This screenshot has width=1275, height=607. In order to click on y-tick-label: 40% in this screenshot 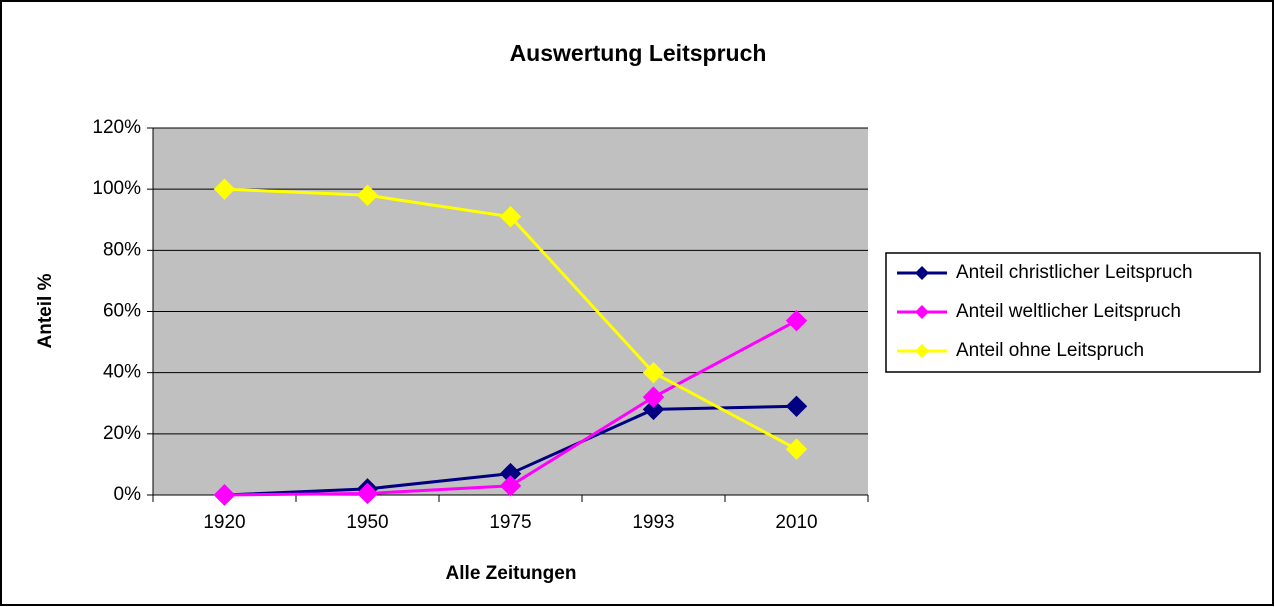, I will do `click(122, 372)`.